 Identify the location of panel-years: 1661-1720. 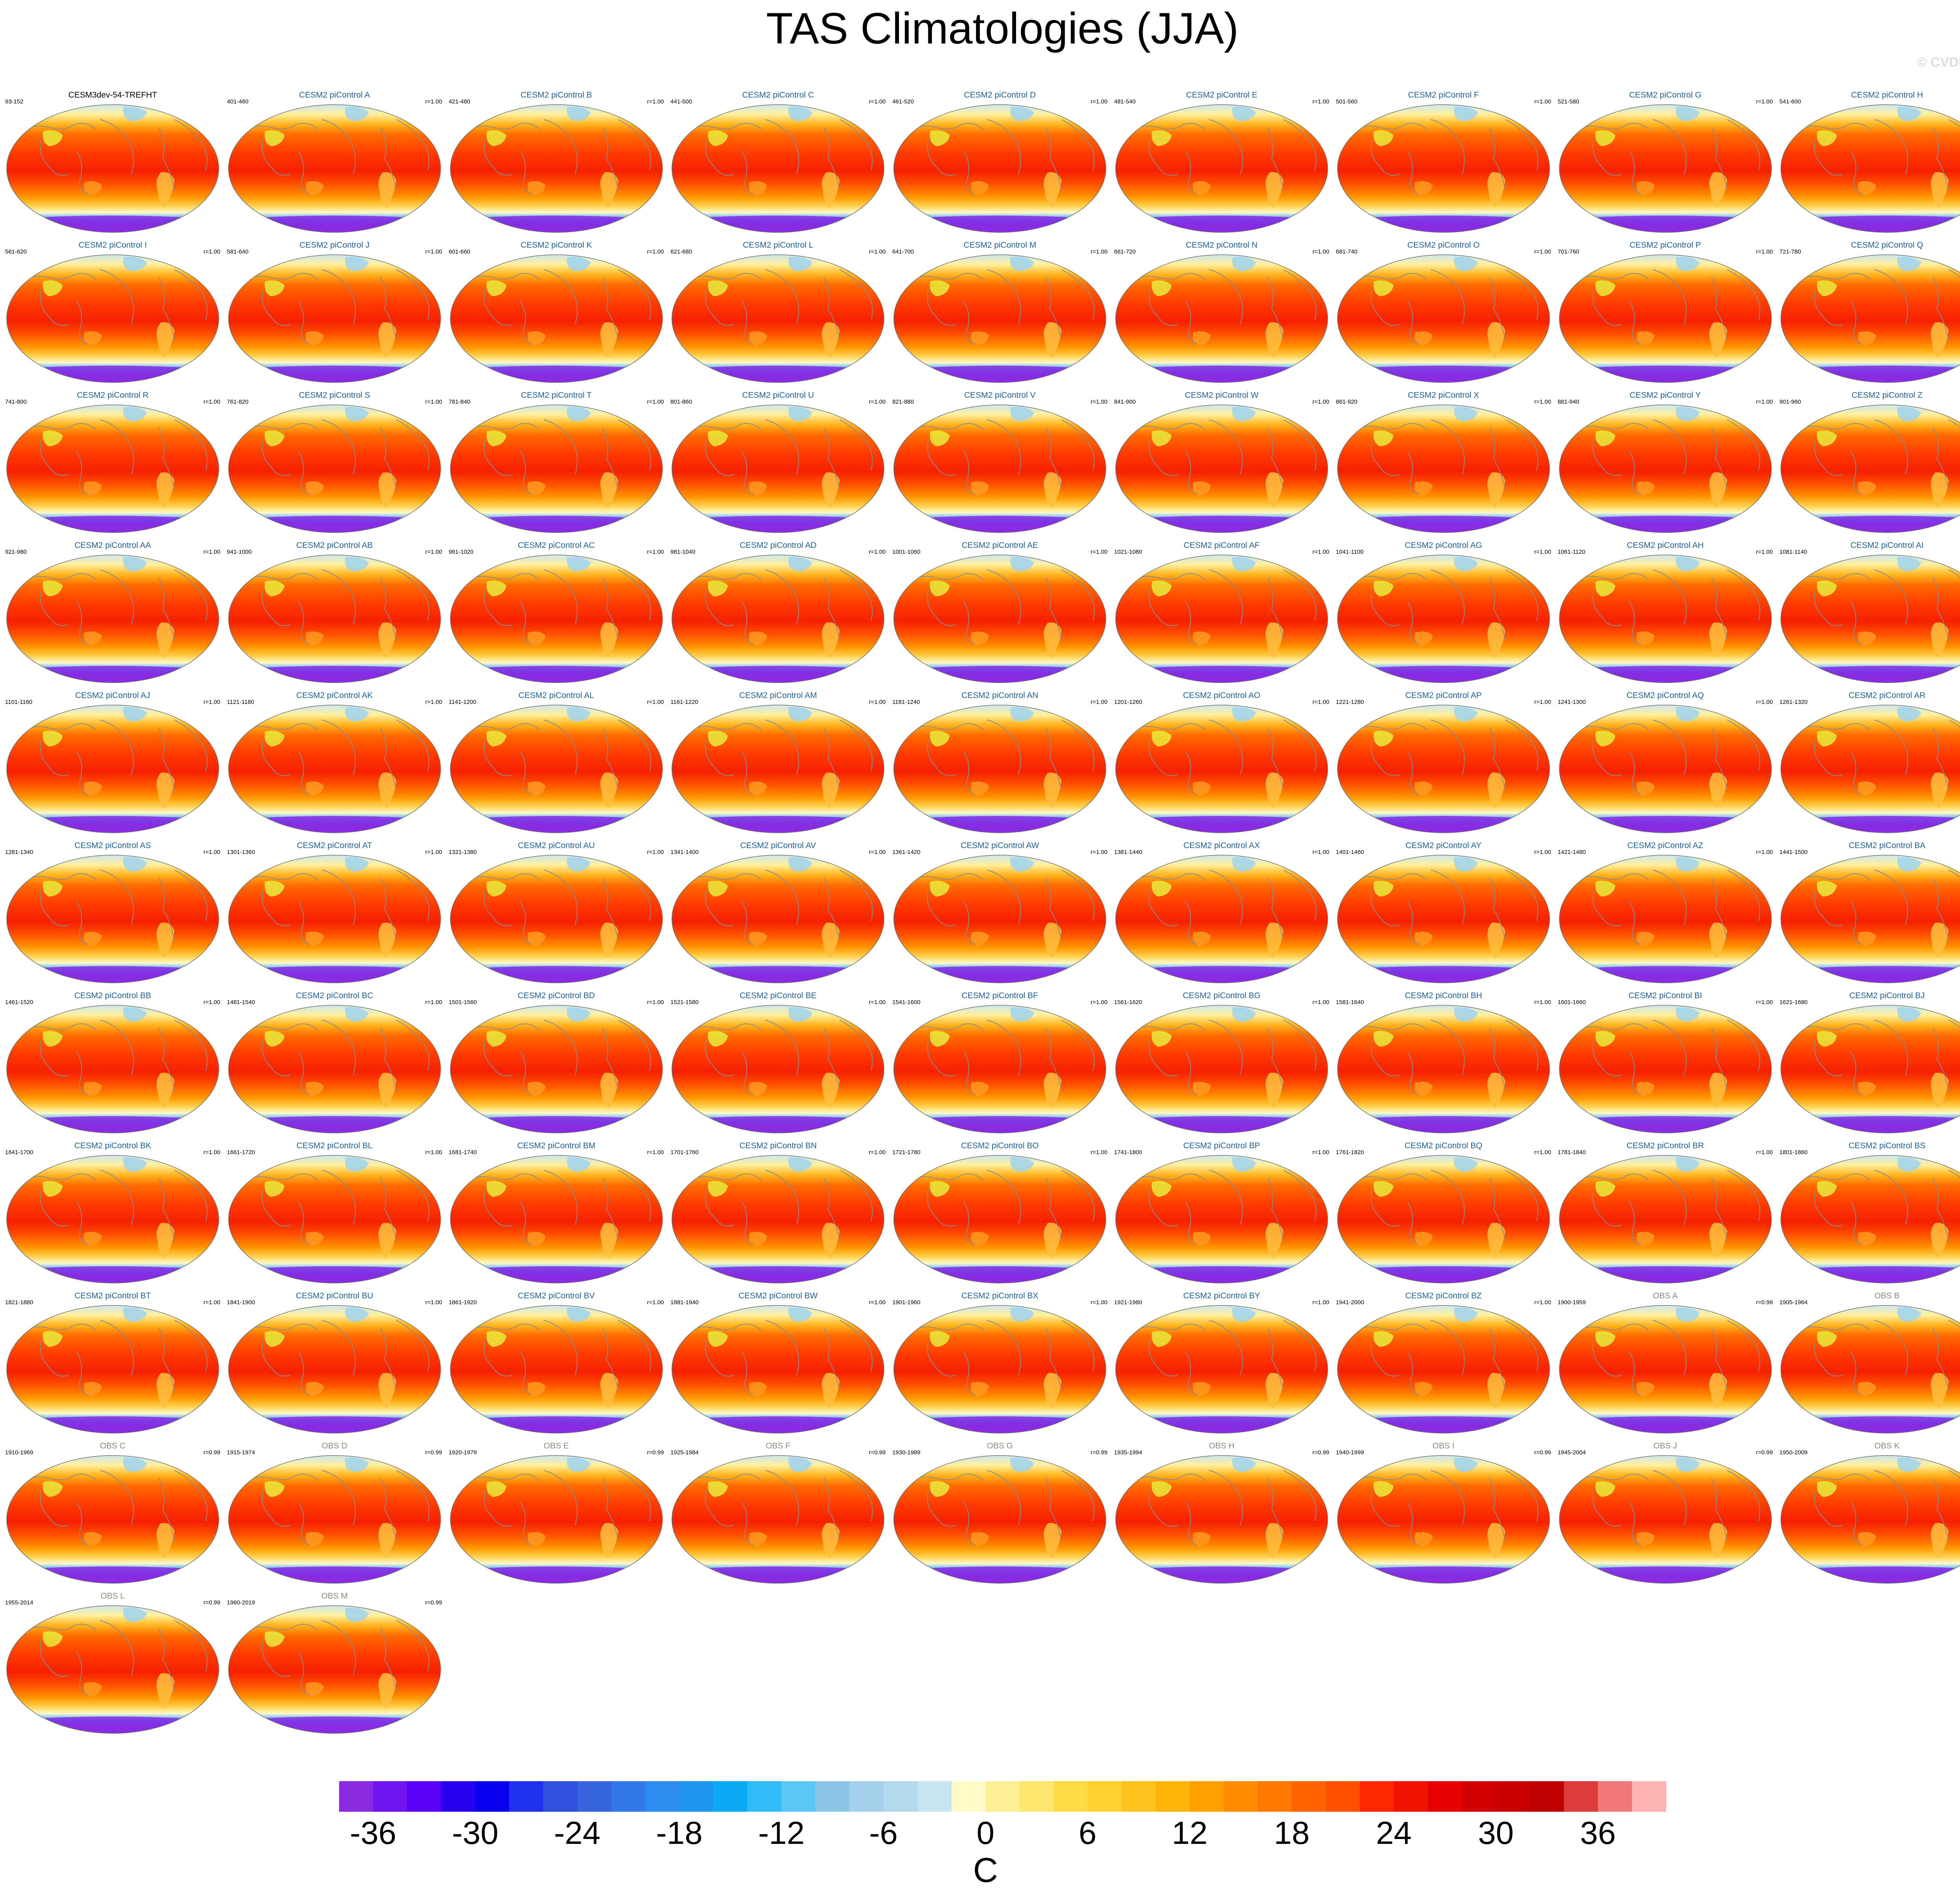
(241, 1152).